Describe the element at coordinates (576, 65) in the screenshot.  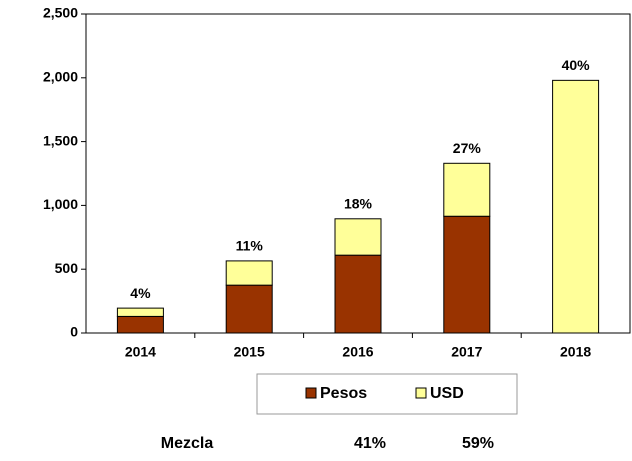
I see `bar-label: 40%` at that location.